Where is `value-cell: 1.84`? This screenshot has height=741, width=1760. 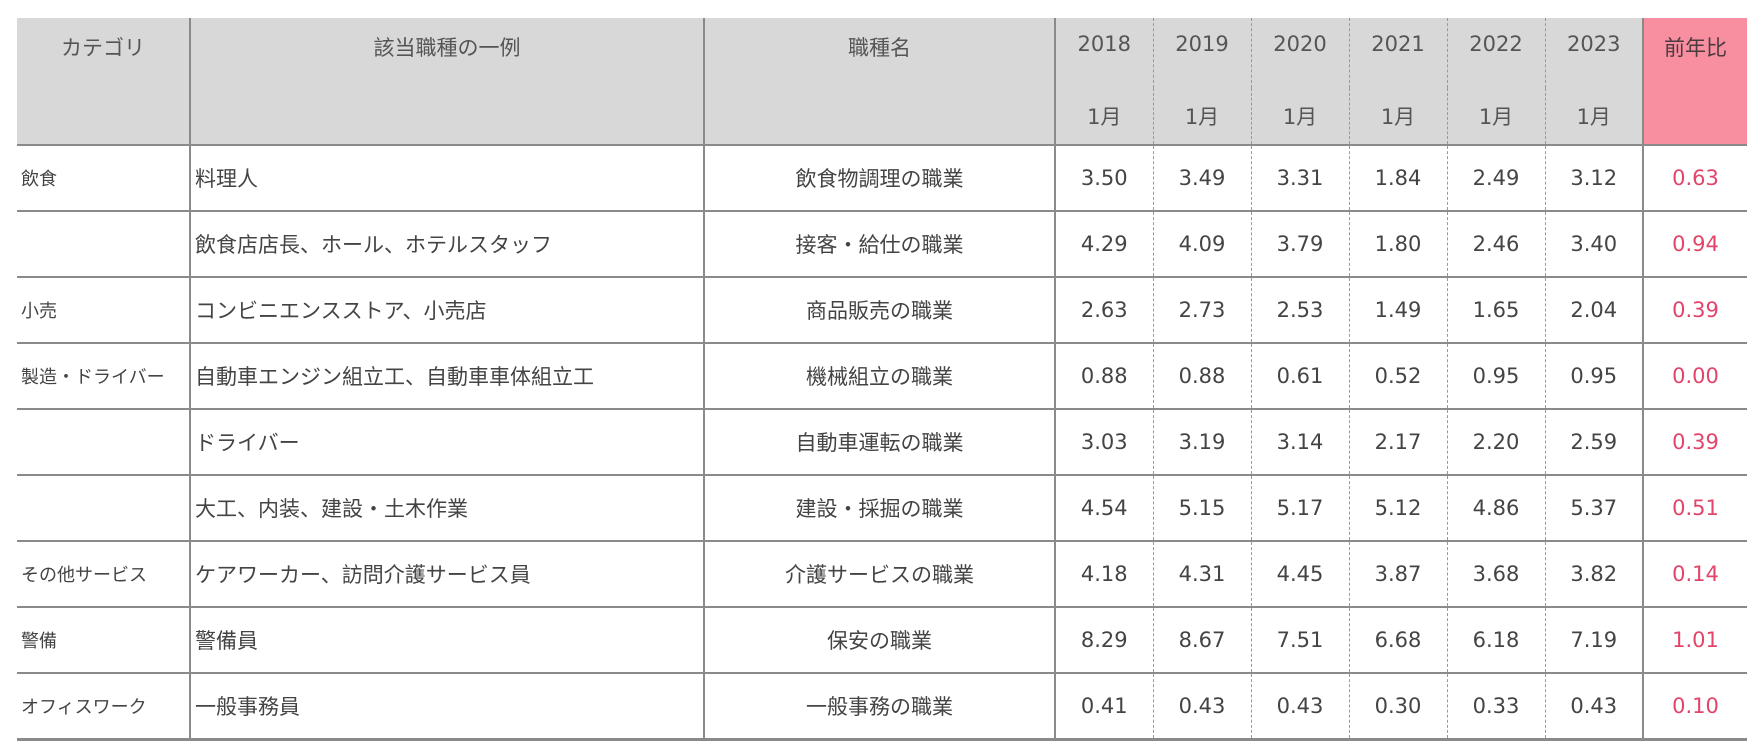 value-cell: 1.84 is located at coordinates (1397, 177).